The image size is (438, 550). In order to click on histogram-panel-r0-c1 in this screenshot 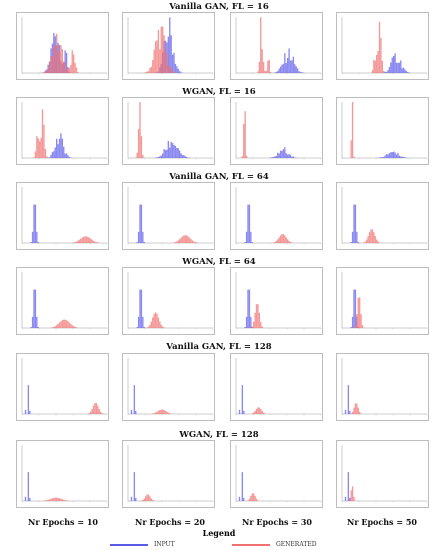, I will do `click(168, 46)`.